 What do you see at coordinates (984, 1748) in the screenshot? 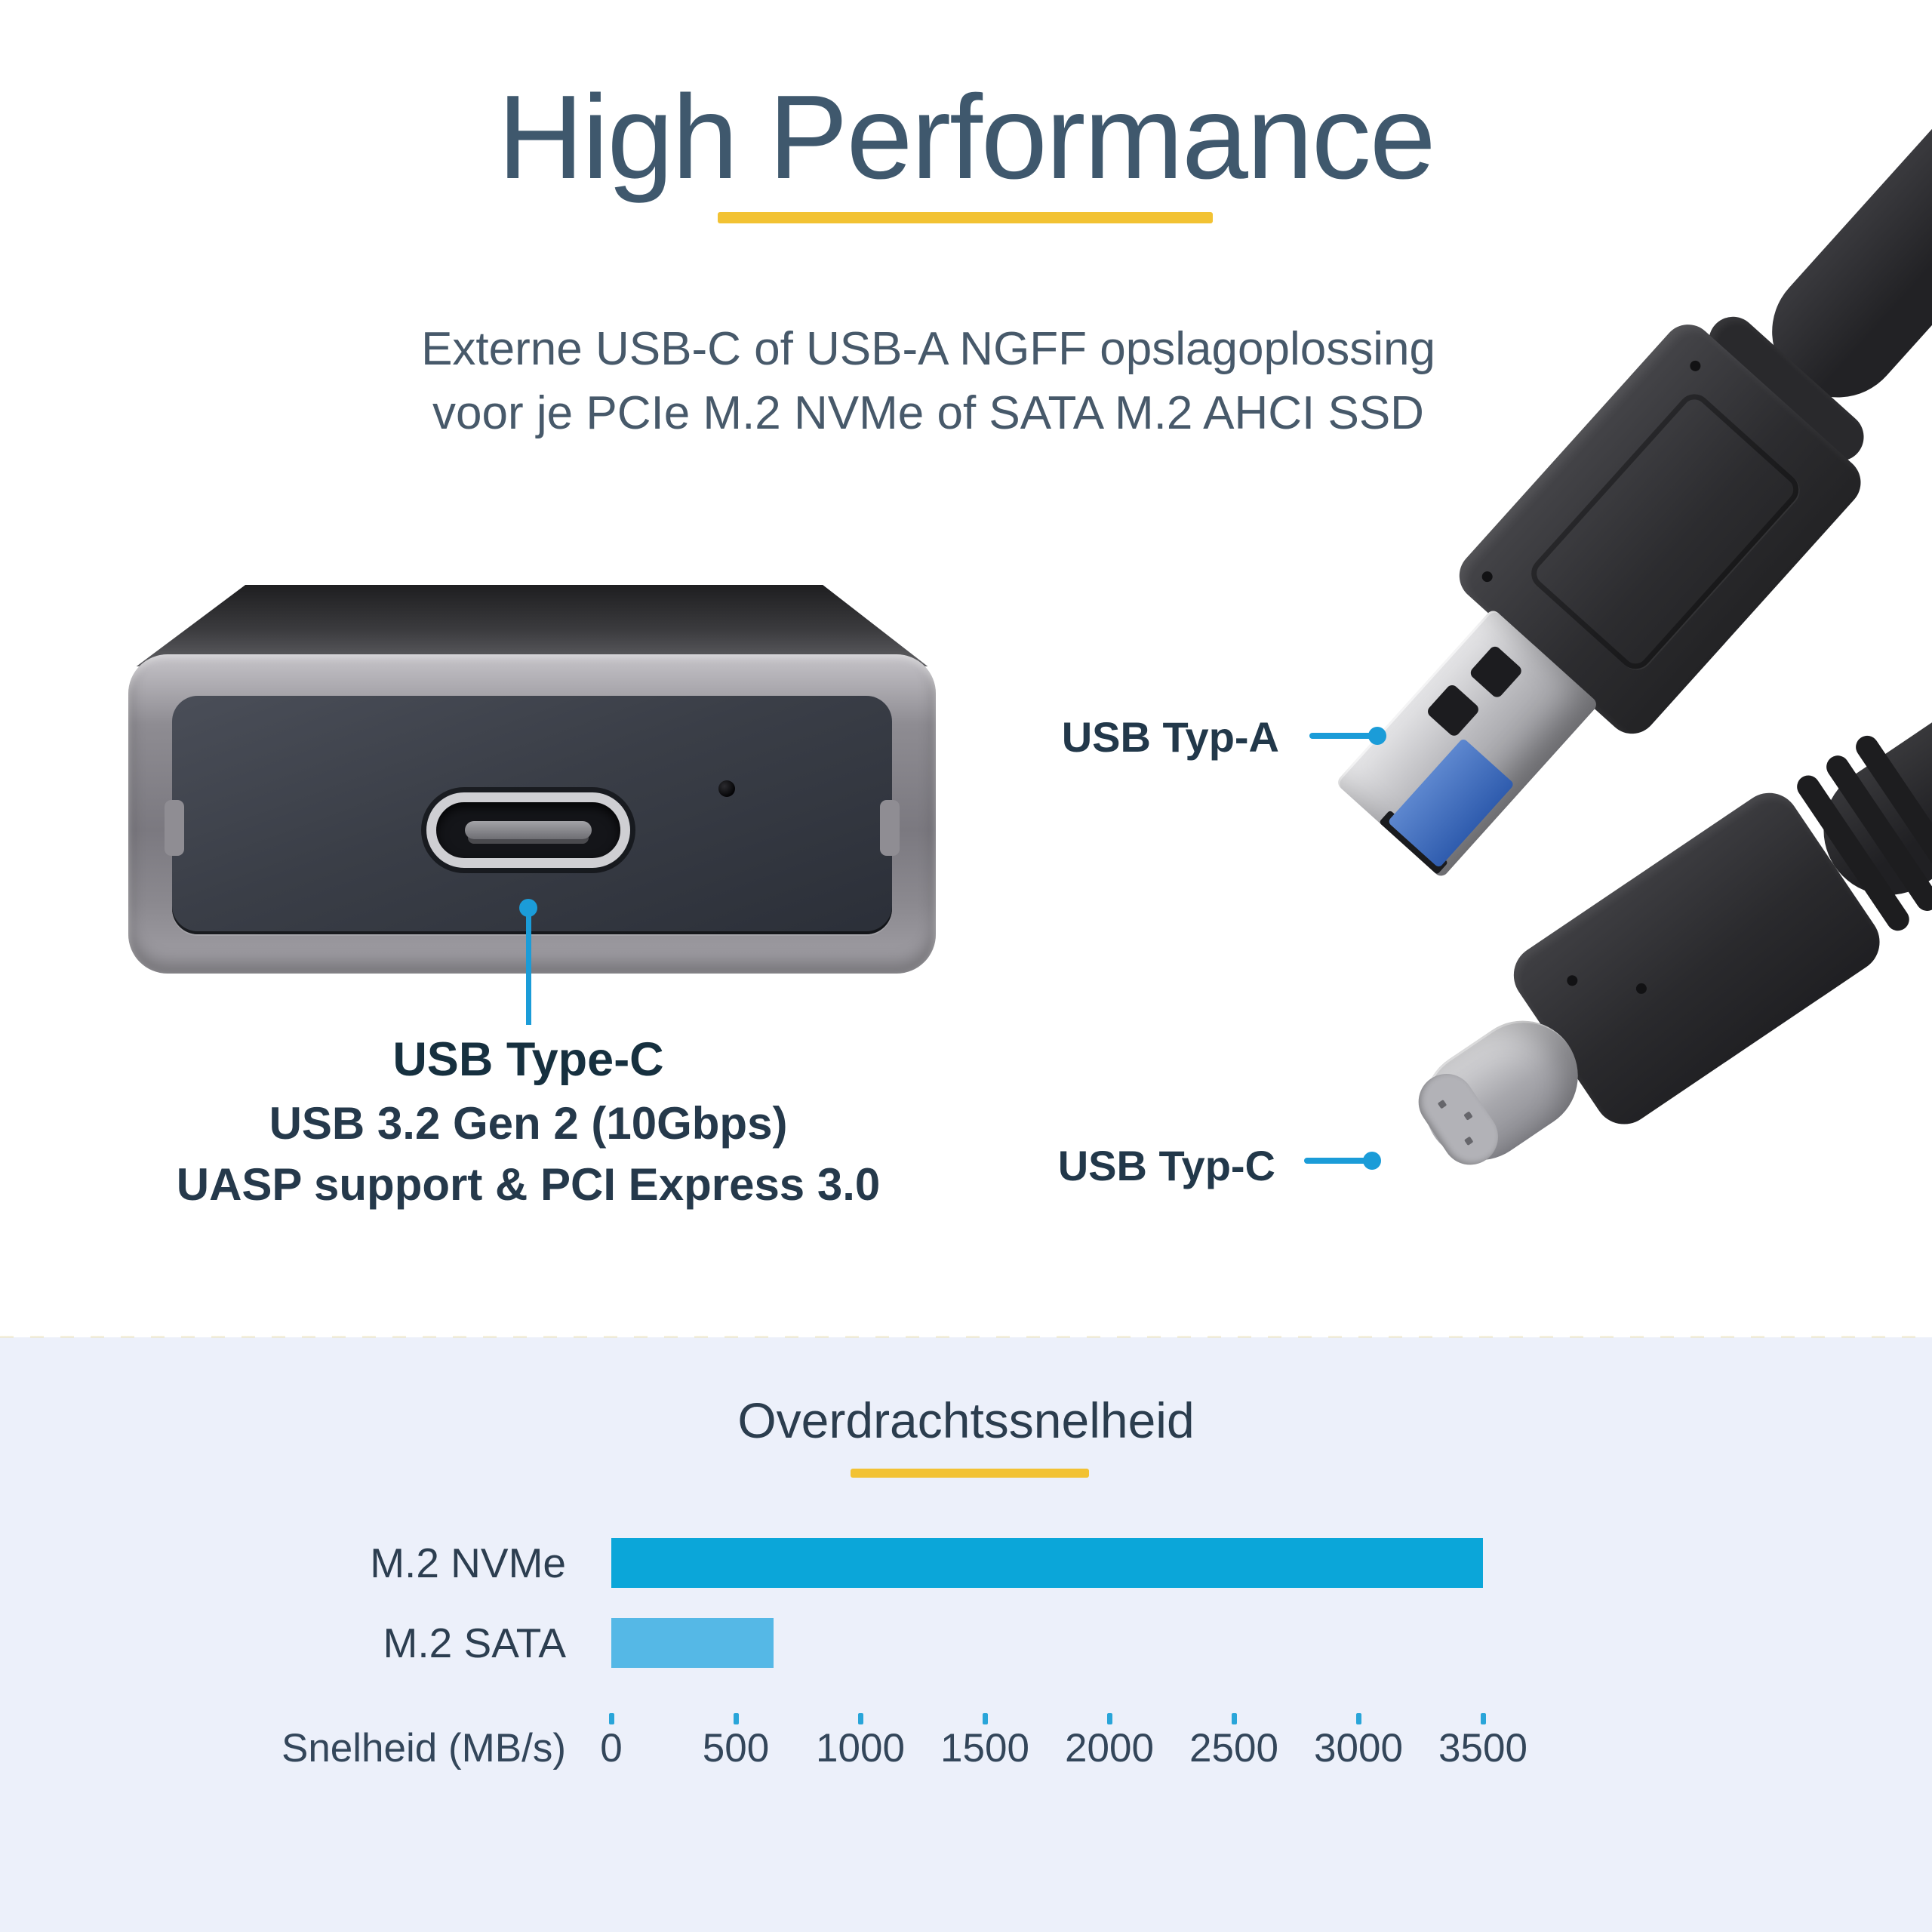
I see `x-tick-label-1500: 1500` at bounding box center [984, 1748].